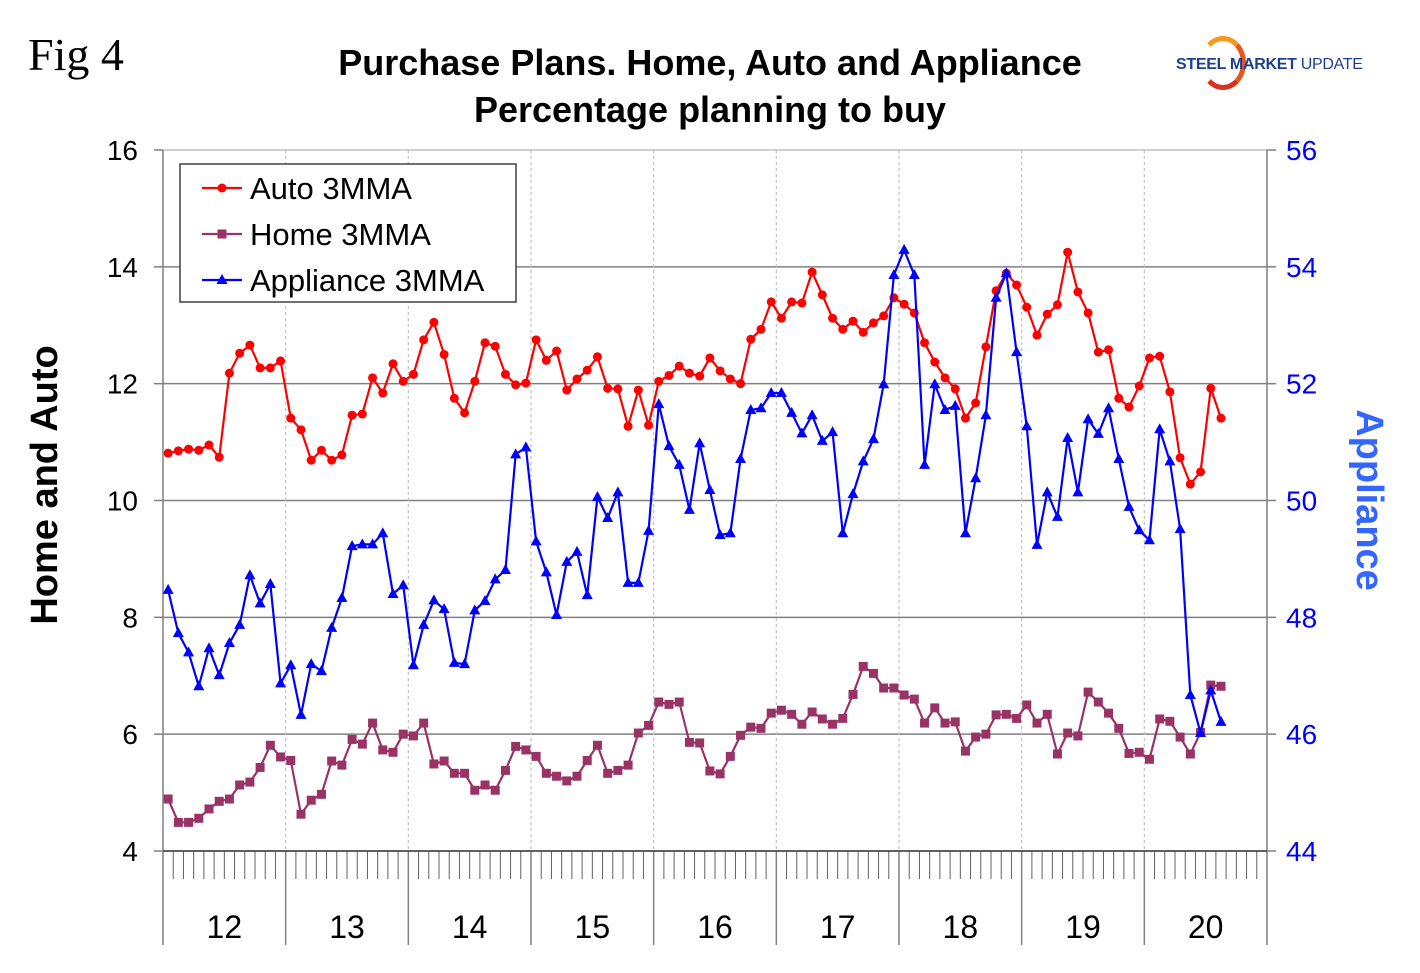 This screenshot has height=973, width=1420. Describe the element at coordinates (130, 734) in the screenshot. I see `y-tick-label: 6` at that location.